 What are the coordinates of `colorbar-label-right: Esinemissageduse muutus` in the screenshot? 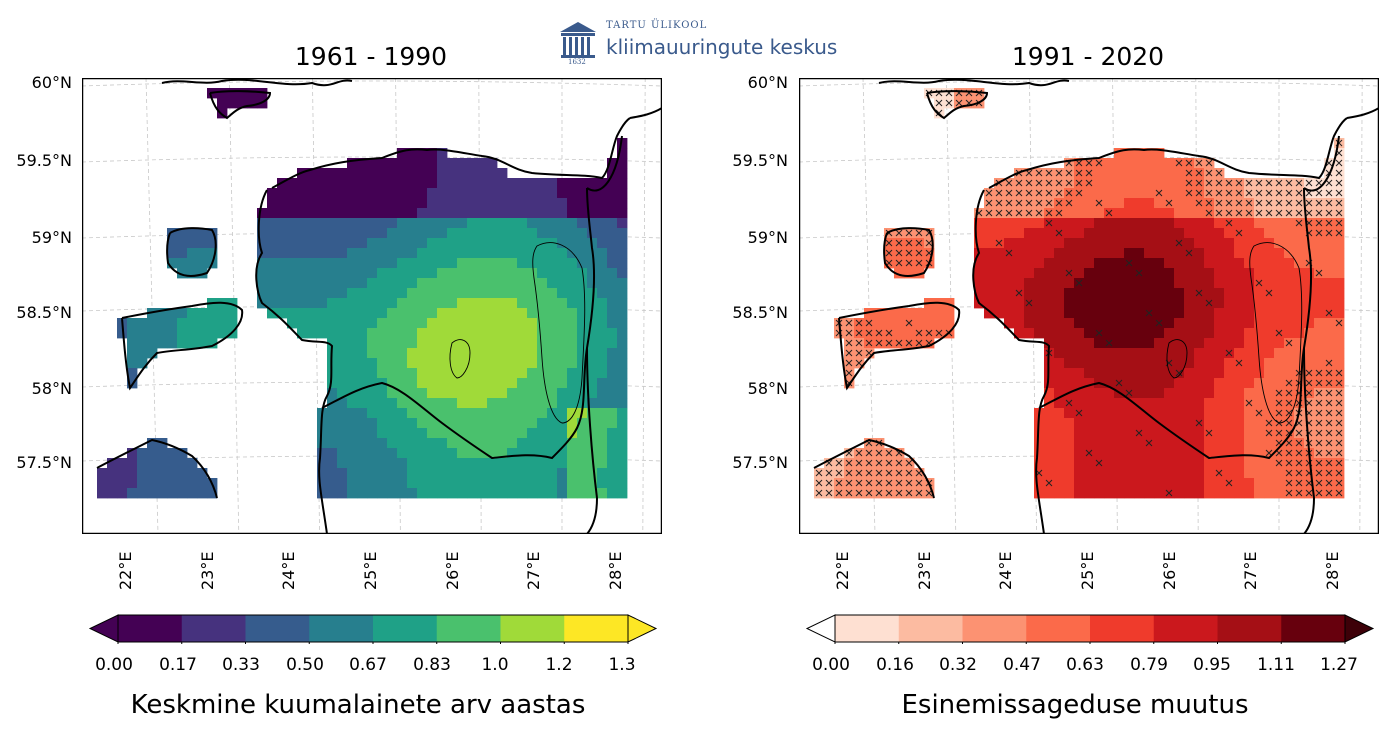 It's located at (1075, 705).